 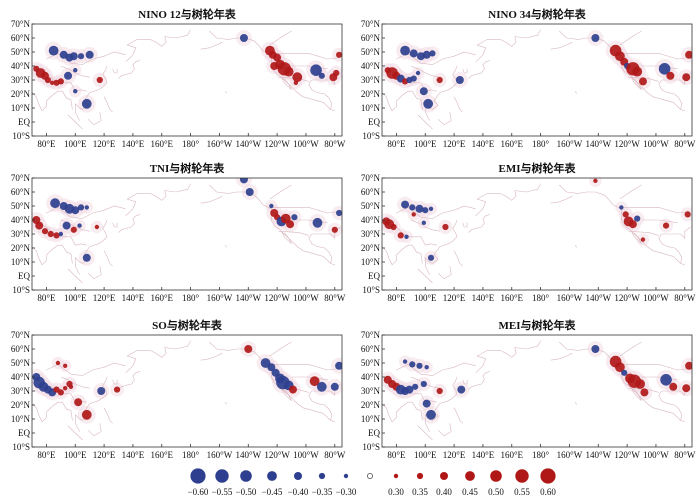 I want to click on x-tick-label: 160°E, so click(x=161, y=298).